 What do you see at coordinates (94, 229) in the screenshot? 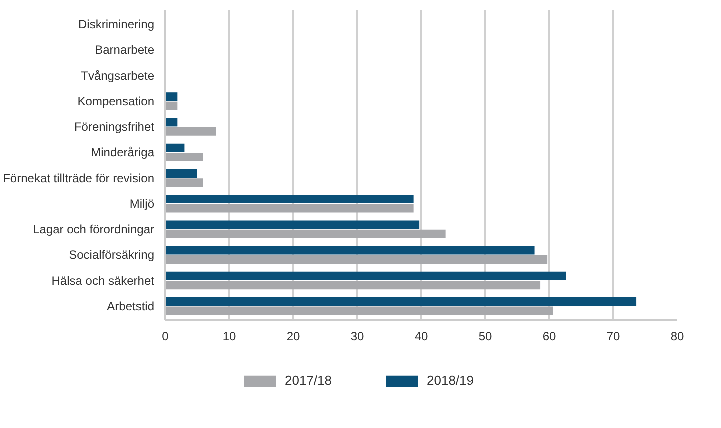
I see `y-tick-label: Lagar och förordningar` at bounding box center [94, 229].